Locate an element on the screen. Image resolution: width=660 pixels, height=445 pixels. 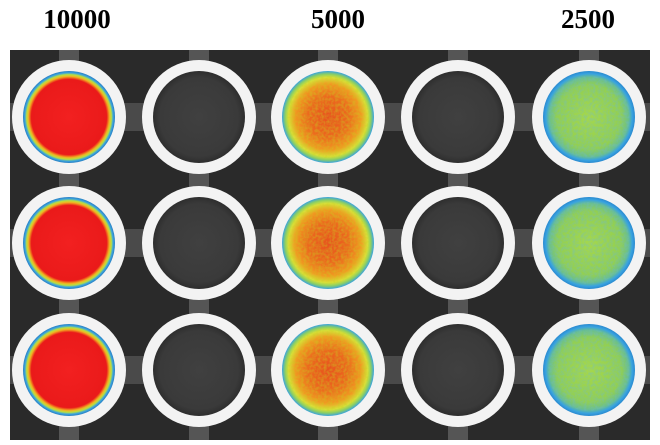
well-r2-c2 is located at coordinates (199, 243).